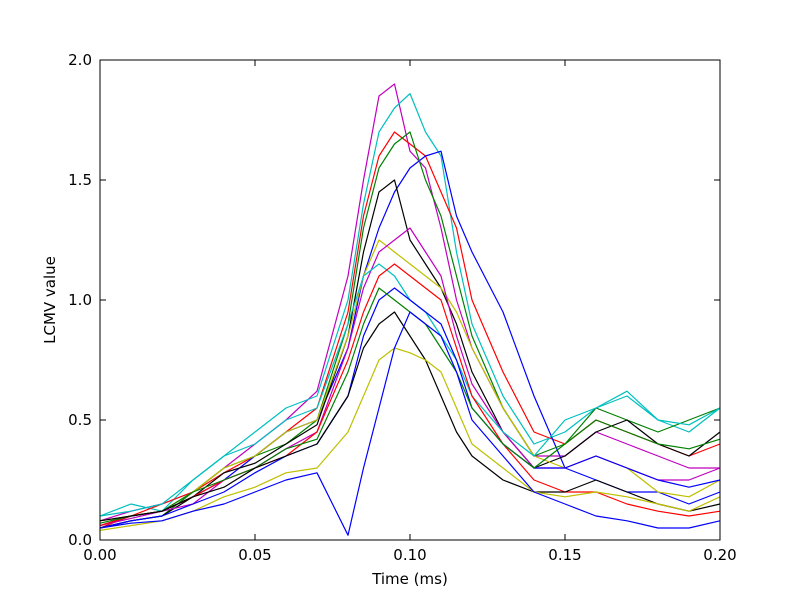 The image size is (800, 600). I want to click on y-tick-label: 1.0, so click(80, 300).